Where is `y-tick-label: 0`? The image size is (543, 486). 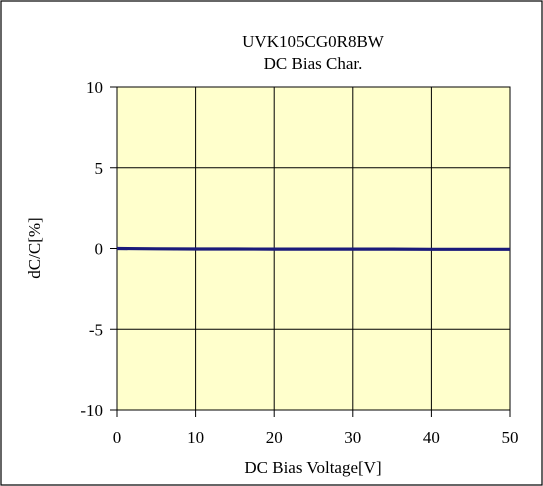 y-tick-label: 0 is located at coordinates (99, 249).